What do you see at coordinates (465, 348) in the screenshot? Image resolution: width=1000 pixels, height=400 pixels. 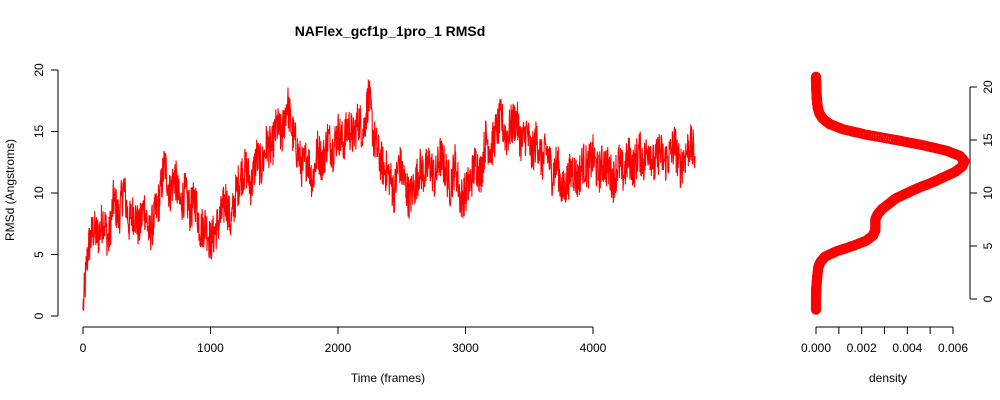 I see `x-tick-label: 3000` at bounding box center [465, 348].